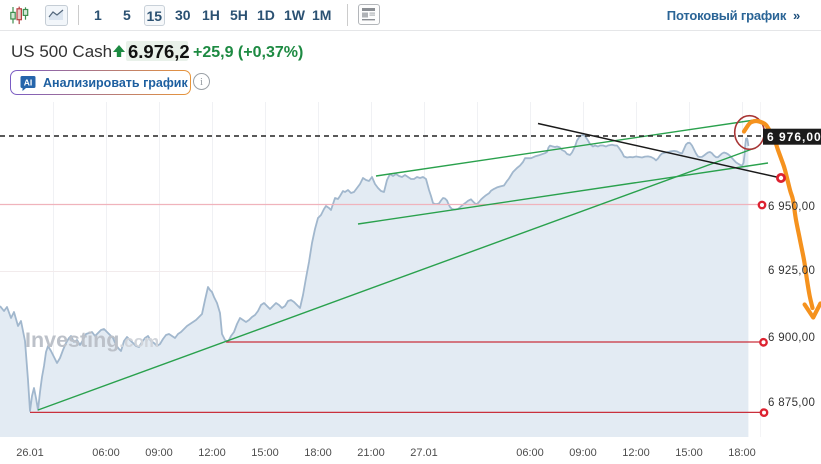 The image size is (821, 464). I want to click on svg-text: 6 875,00, so click(791, 403).